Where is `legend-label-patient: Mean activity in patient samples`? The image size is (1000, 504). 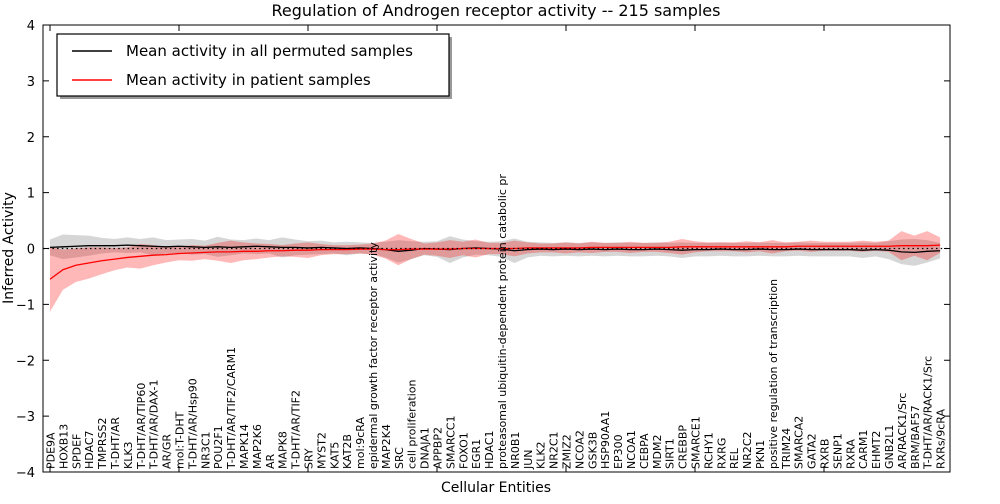 legend-label-patient: Mean activity in patient samples is located at coordinates (248, 80).